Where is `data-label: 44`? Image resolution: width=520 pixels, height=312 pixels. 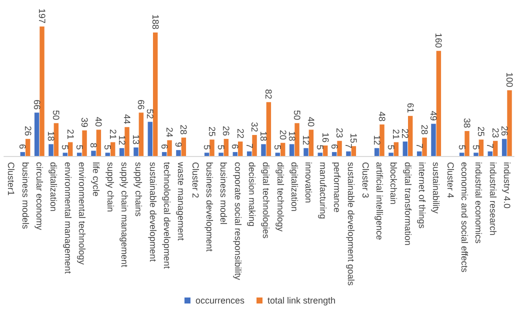
data-label: 44 is located at coordinates (127, 119).